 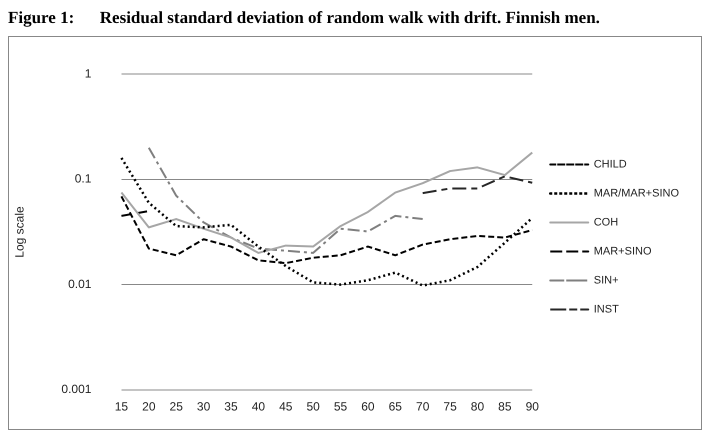 What do you see at coordinates (423, 406) in the screenshot?
I see `x-tick-label: 70` at bounding box center [423, 406].